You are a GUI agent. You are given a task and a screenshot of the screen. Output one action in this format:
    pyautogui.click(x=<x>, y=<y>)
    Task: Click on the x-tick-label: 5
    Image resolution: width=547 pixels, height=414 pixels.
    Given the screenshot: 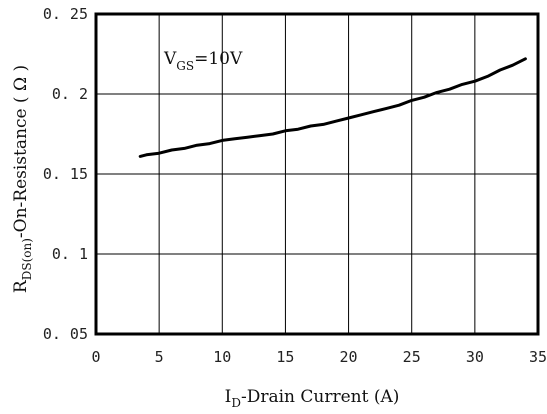 What is the action you would take?
    pyautogui.click(x=159, y=357)
    